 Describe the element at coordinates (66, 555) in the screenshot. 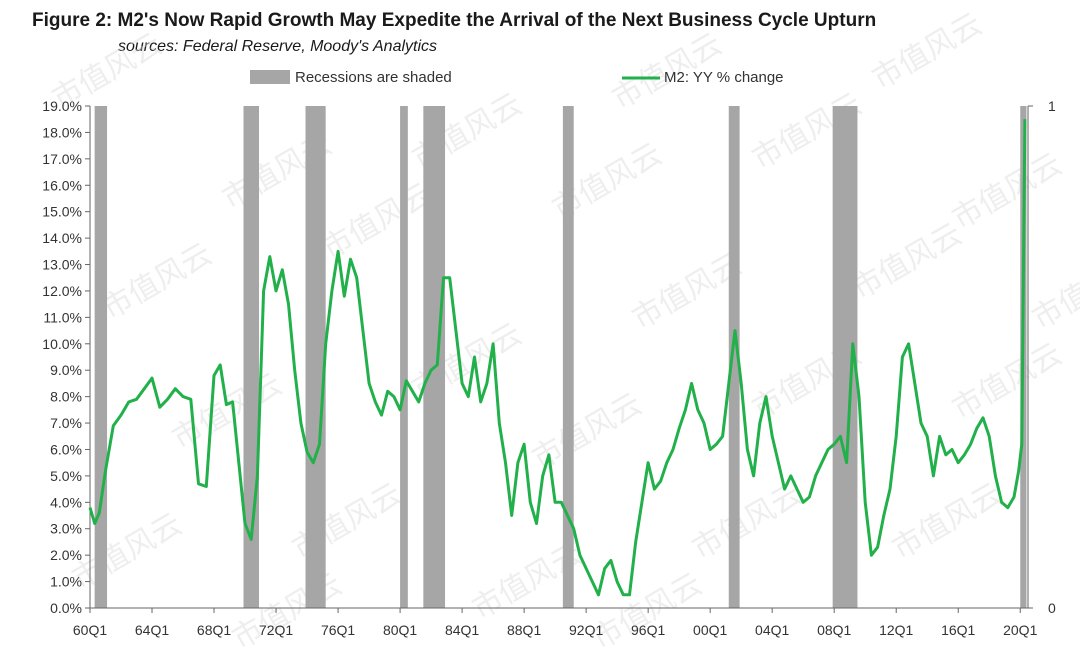

I see `y-tick-label-left: 2.0%` at that location.